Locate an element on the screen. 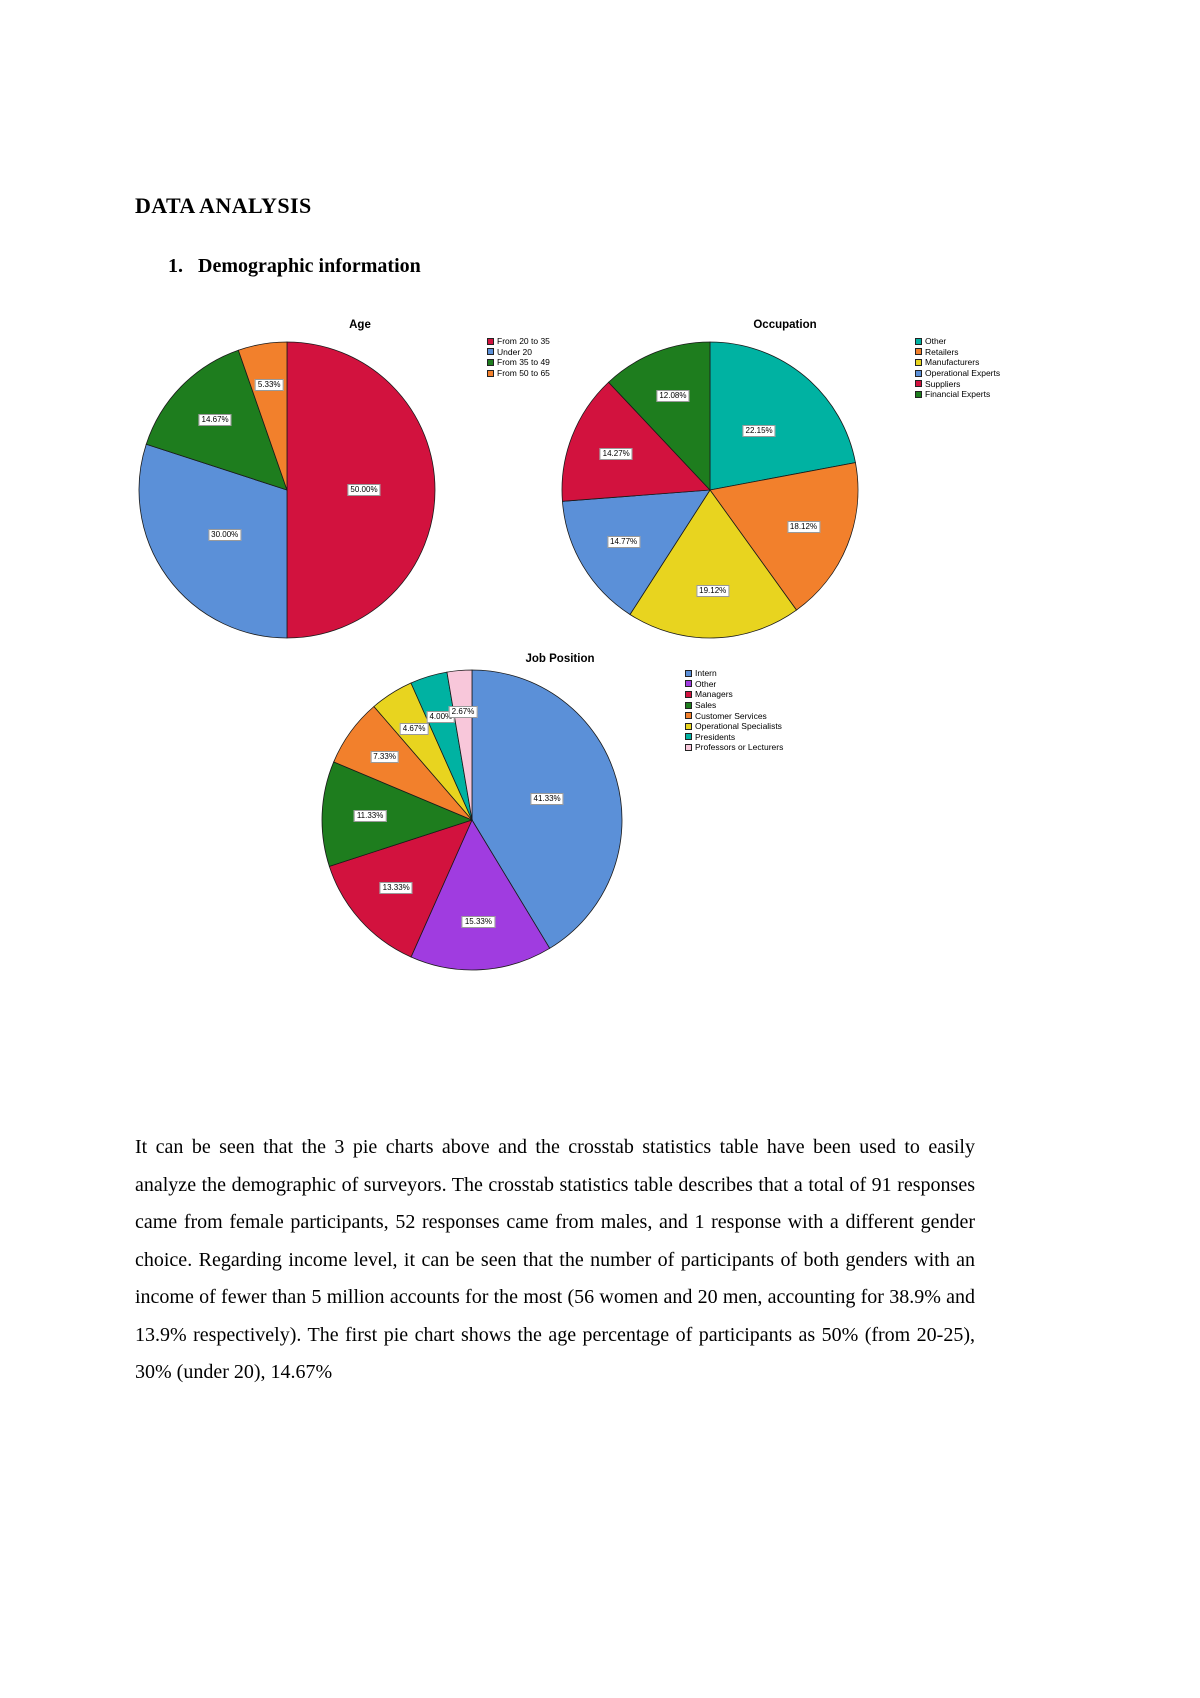  legend-item-professors-or-lecturers: Professors or Lecturers is located at coordinates (734, 747).